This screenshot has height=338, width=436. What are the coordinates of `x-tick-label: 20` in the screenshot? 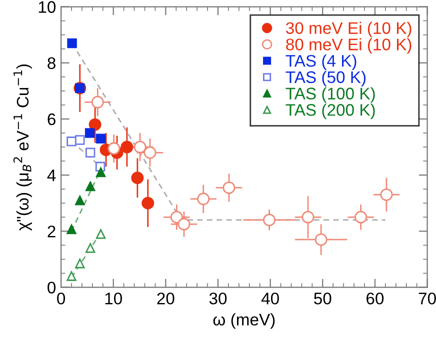 It's located at (165, 298).